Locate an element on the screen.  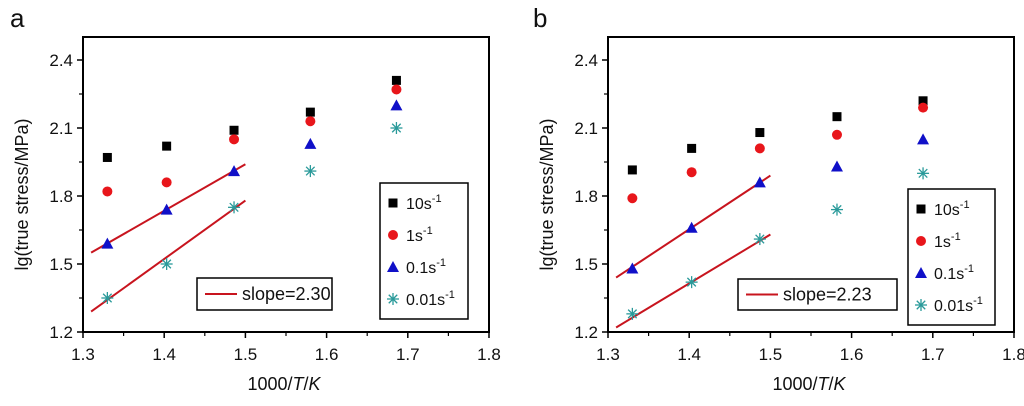
fit-line is located at coordinates (168, 256).